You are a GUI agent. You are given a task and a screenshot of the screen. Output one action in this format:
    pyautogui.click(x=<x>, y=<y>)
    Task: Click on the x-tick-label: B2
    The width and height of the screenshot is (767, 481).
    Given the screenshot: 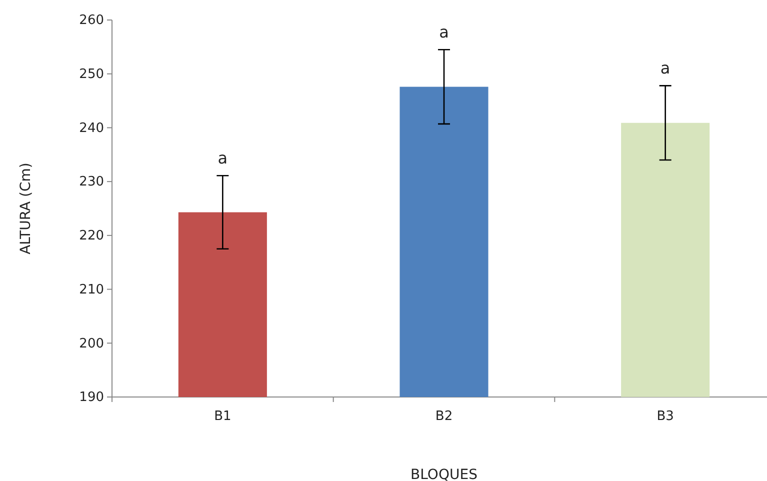 What is the action you would take?
    pyautogui.click(x=444, y=416)
    